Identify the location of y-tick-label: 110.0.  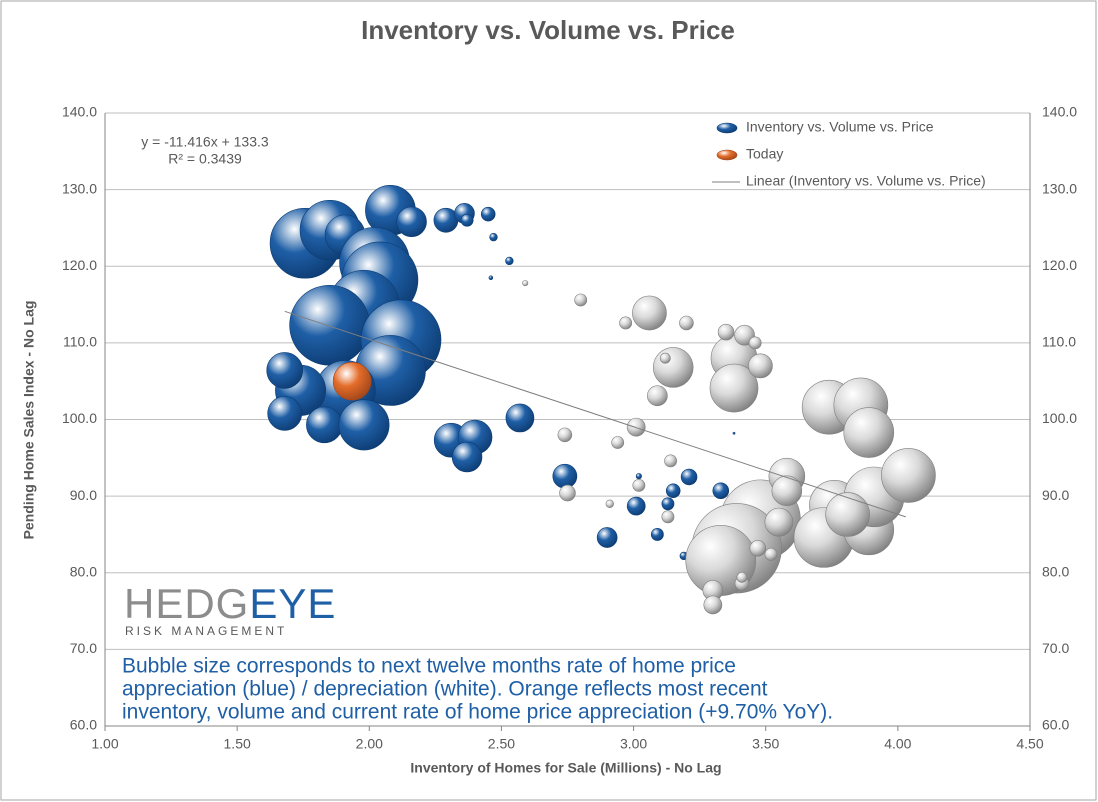
(80, 342).